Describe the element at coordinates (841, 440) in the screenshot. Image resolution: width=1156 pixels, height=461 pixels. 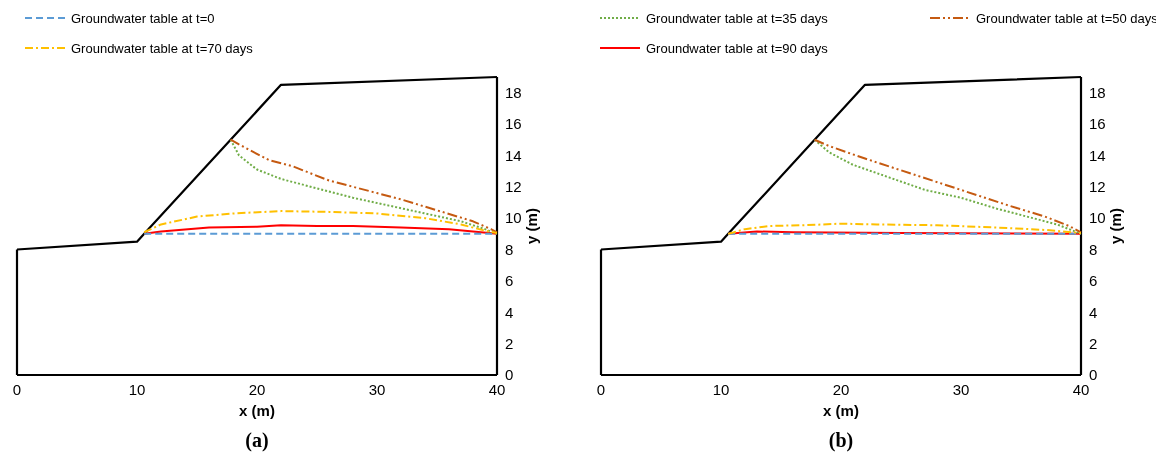
I see `text: (b)` at that location.